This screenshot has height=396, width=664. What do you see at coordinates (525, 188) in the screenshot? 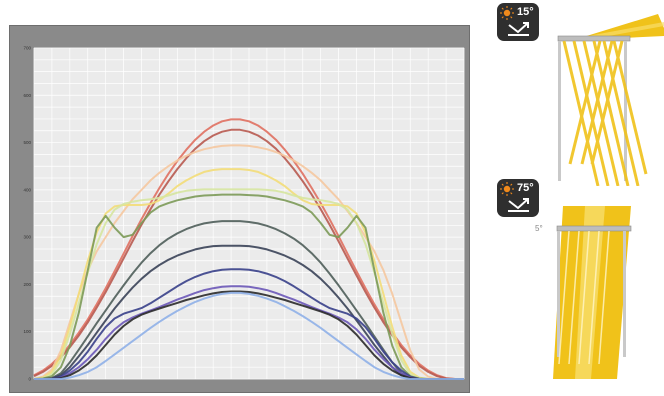
I see `angle-value: 75°` at bounding box center [525, 188].